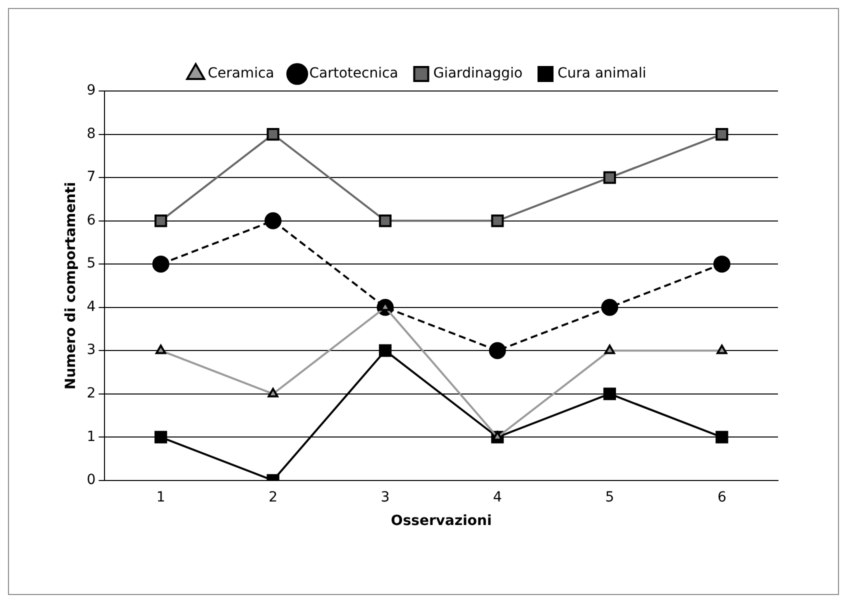 Image resolution: width=849 pixels, height=605 pixels. What do you see at coordinates (273, 497) in the screenshot?
I see `x-tick-label: 2` at bounding box center [273, 497].